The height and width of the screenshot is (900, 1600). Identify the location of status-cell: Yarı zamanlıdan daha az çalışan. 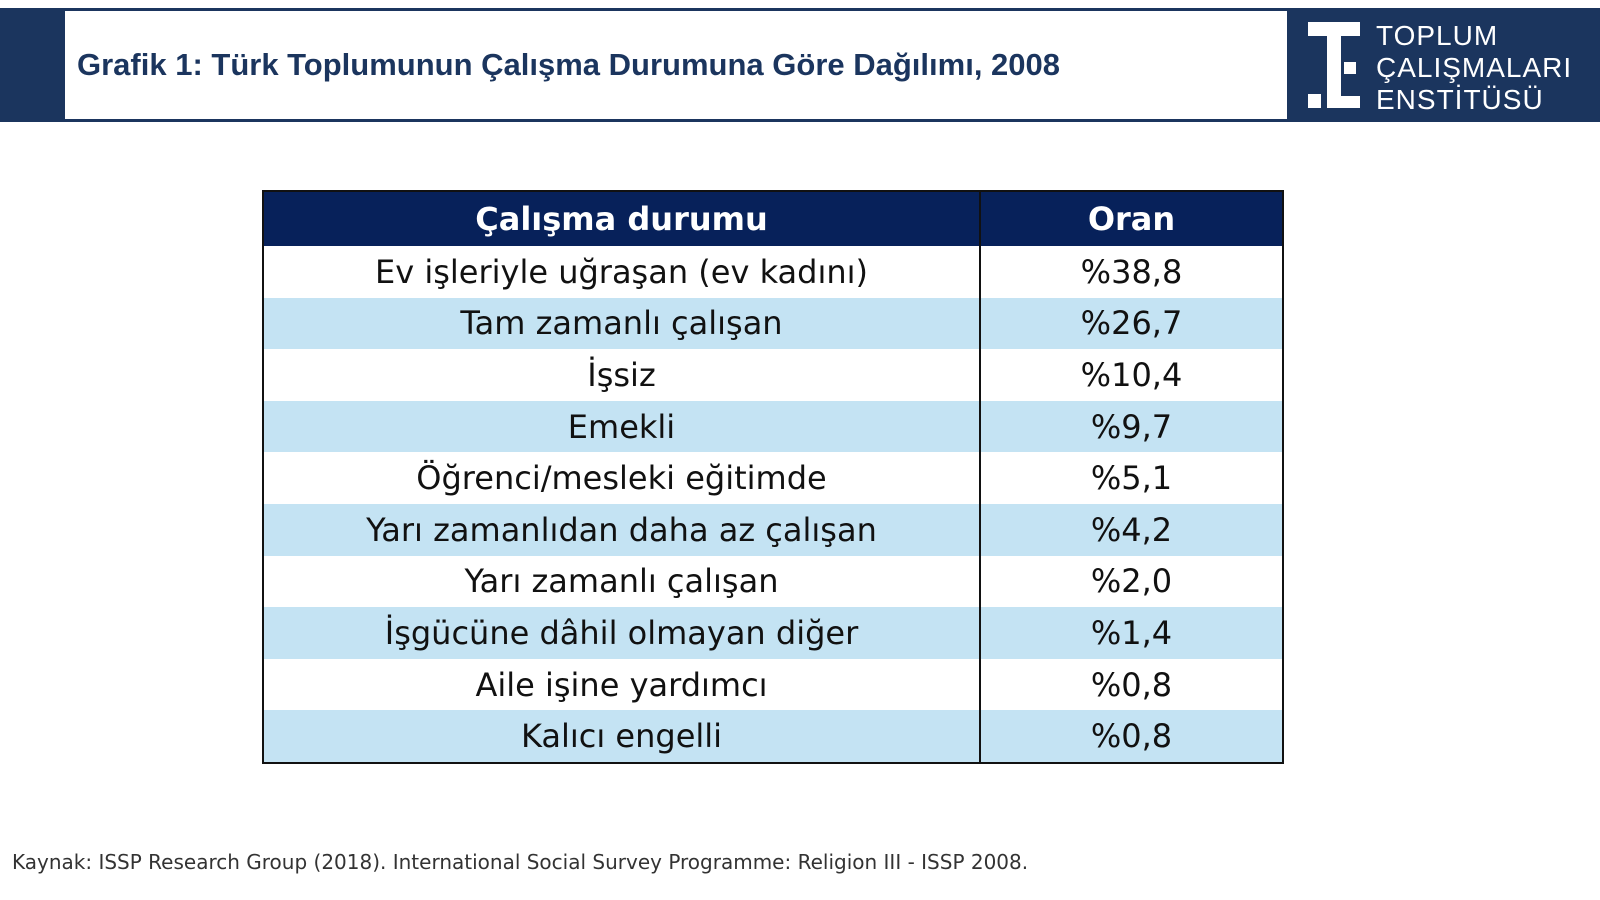
(622, 529).